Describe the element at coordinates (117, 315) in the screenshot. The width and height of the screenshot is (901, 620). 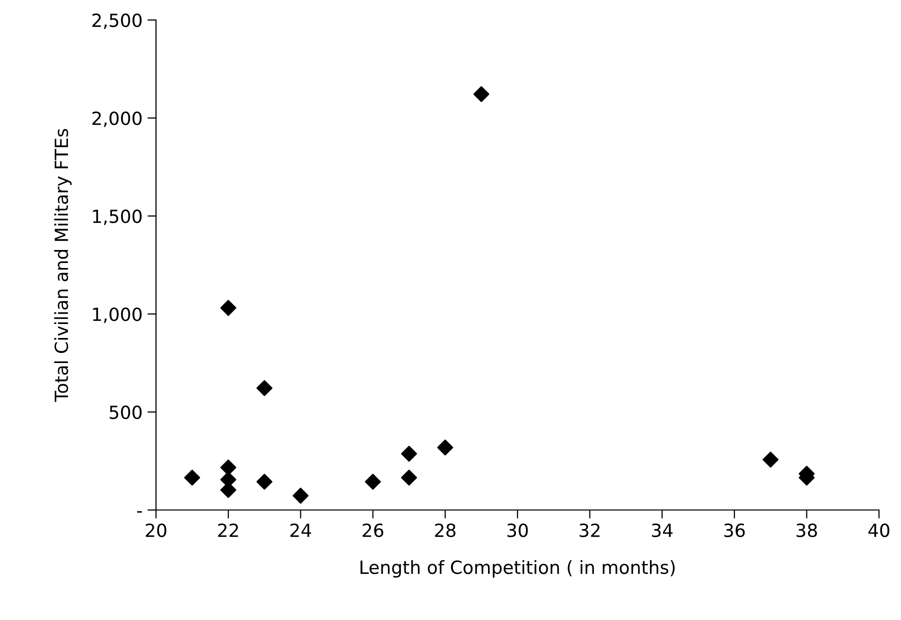
I see `y-tick-label: 1,000` at that location.